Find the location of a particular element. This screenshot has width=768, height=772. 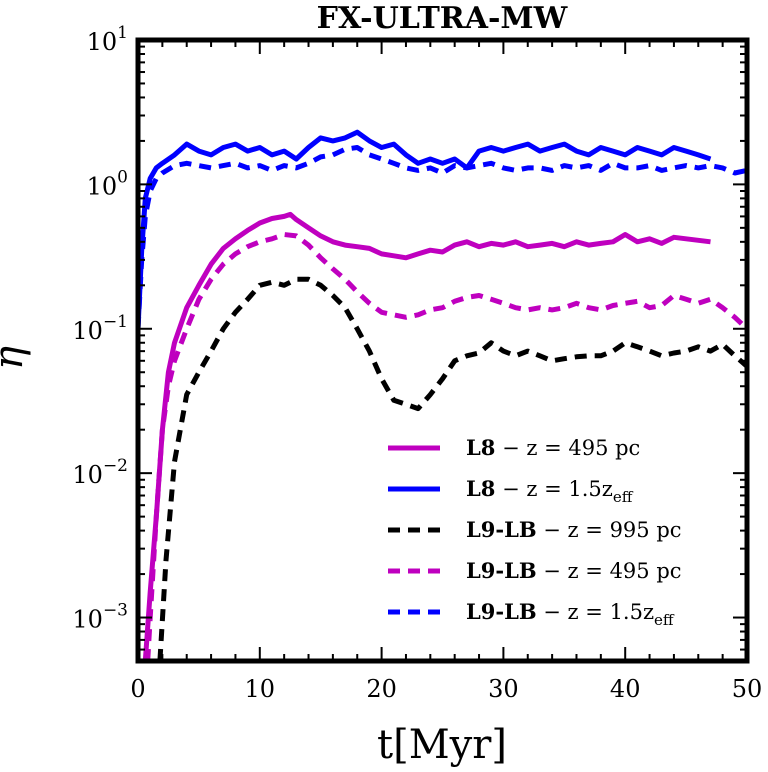

chart-title: FX-ULTRA-MW is located at coordinates (443, 18).